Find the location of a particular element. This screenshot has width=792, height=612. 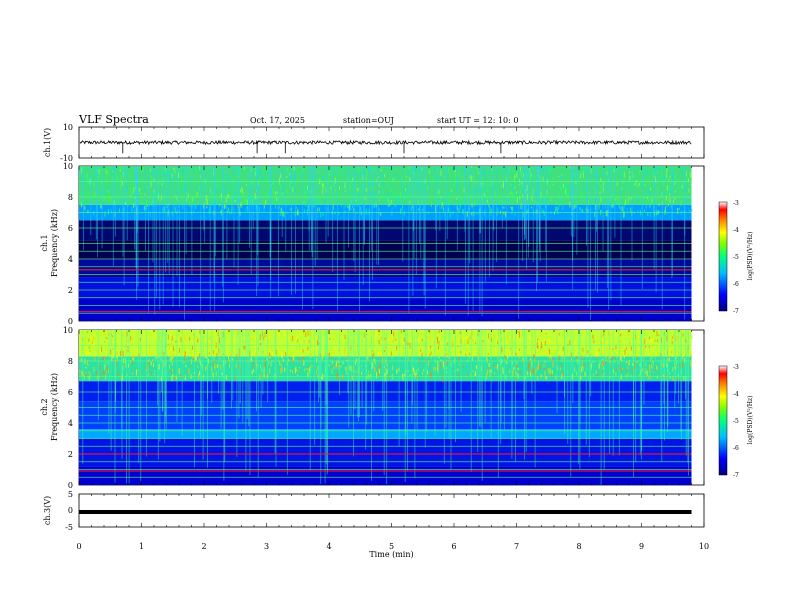

time-axis-tick-labels: 0 1 2 3 4 5 6 7 8 9 10 is located at coordinates (392, 546).